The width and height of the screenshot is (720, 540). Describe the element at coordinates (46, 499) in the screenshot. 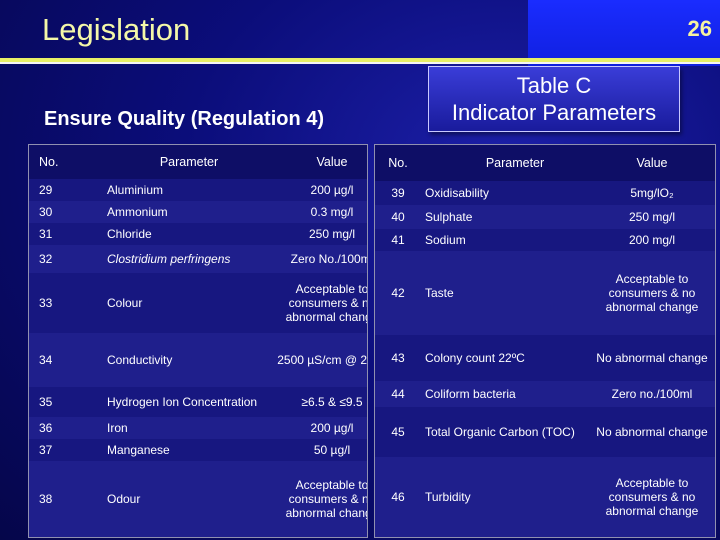

I see `row-number: 38` at that location.